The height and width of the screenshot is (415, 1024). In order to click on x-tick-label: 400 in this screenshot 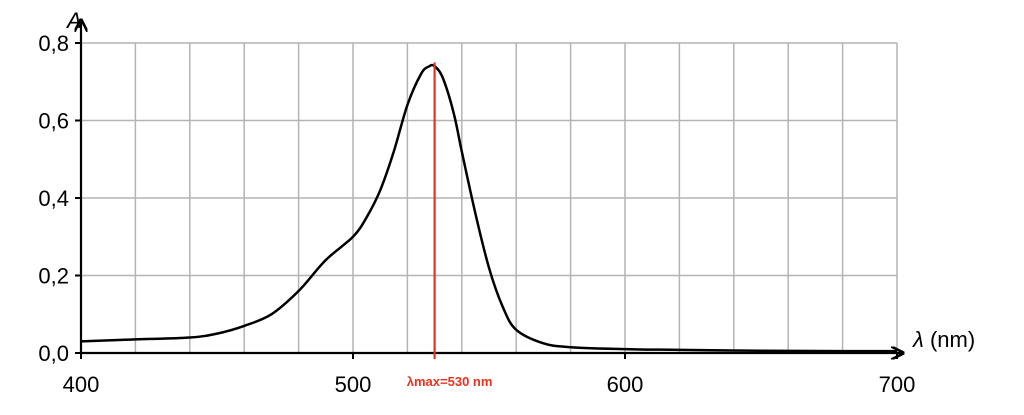, I will do `click(81, 384)`.